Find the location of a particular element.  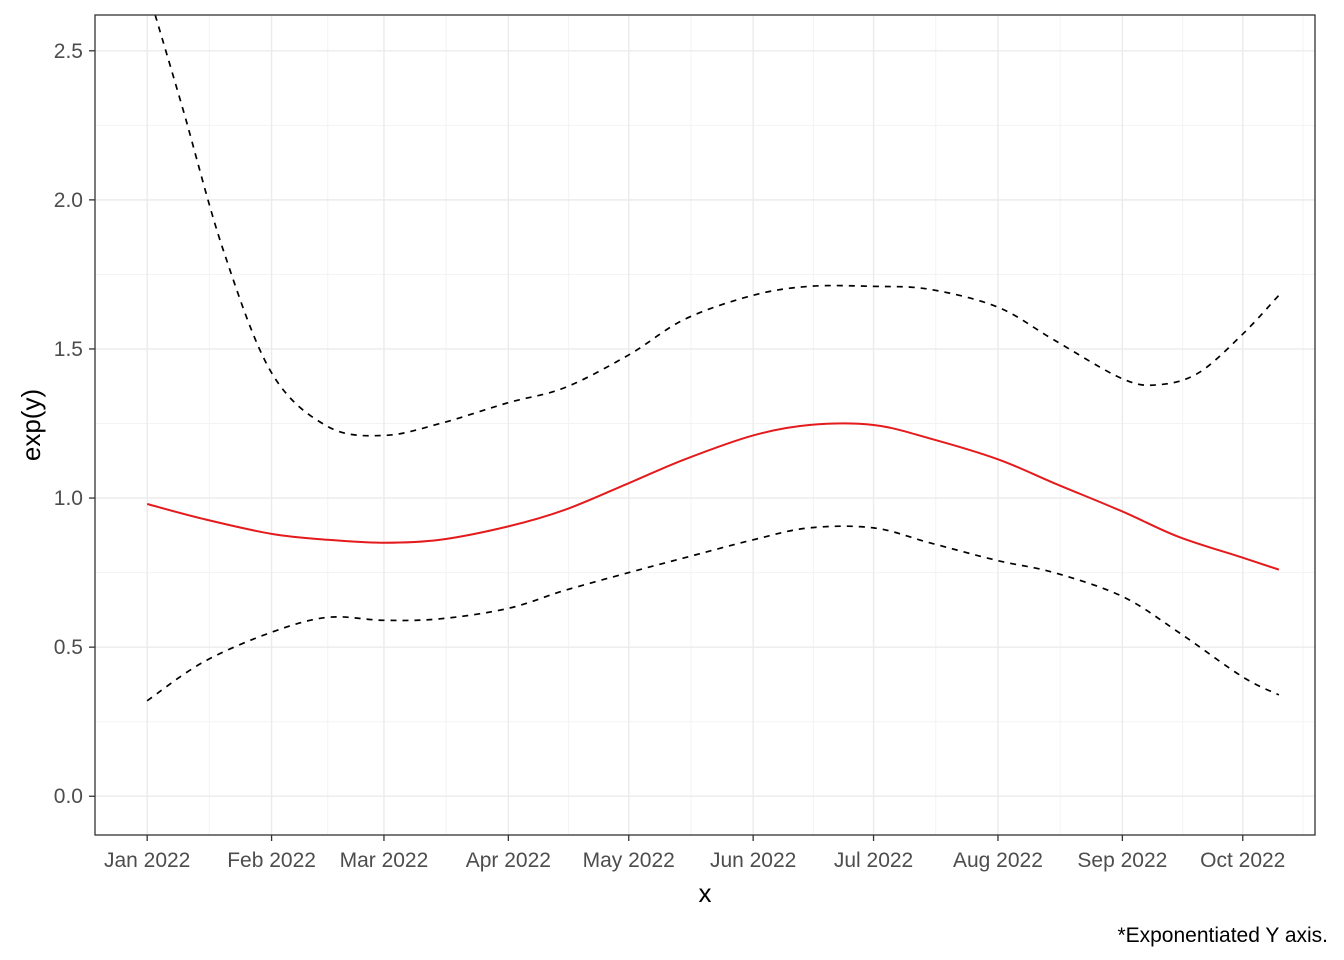

x-tick-label: Jun 2022 is located at coordinates (753, 860).